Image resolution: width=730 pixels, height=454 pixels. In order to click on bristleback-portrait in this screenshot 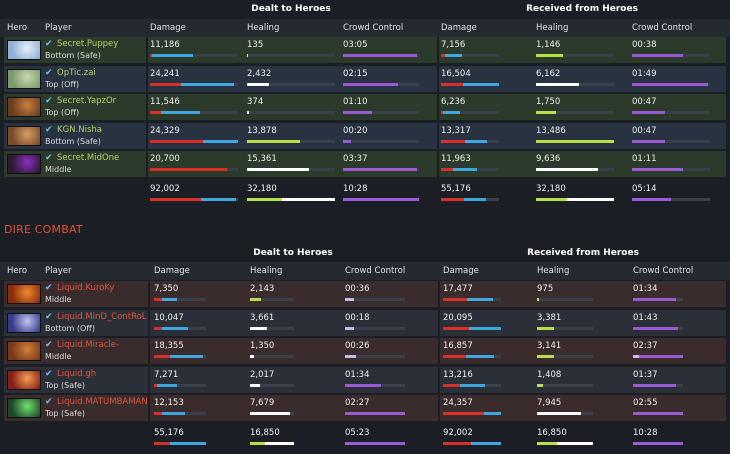, I will do `click(24, 107)`.